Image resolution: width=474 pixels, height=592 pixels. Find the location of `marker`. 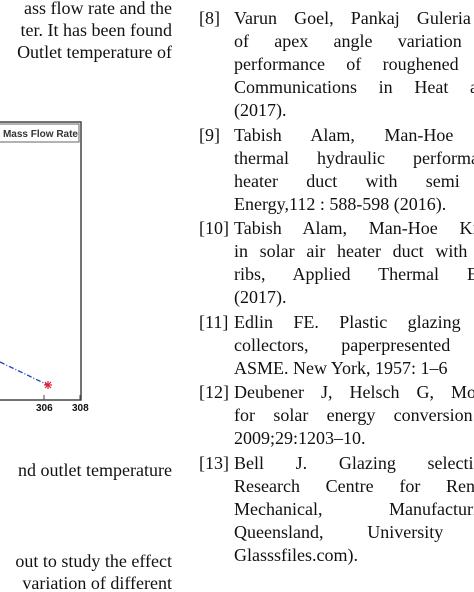

marker is located at coordinates (48, 385).